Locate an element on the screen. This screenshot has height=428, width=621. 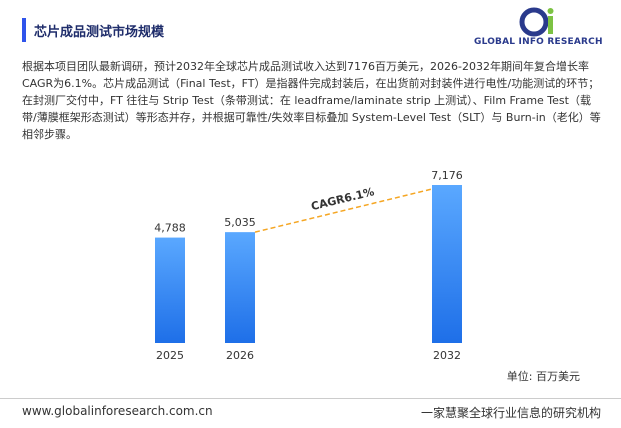
logo-g is located at coordinates (534, 22).